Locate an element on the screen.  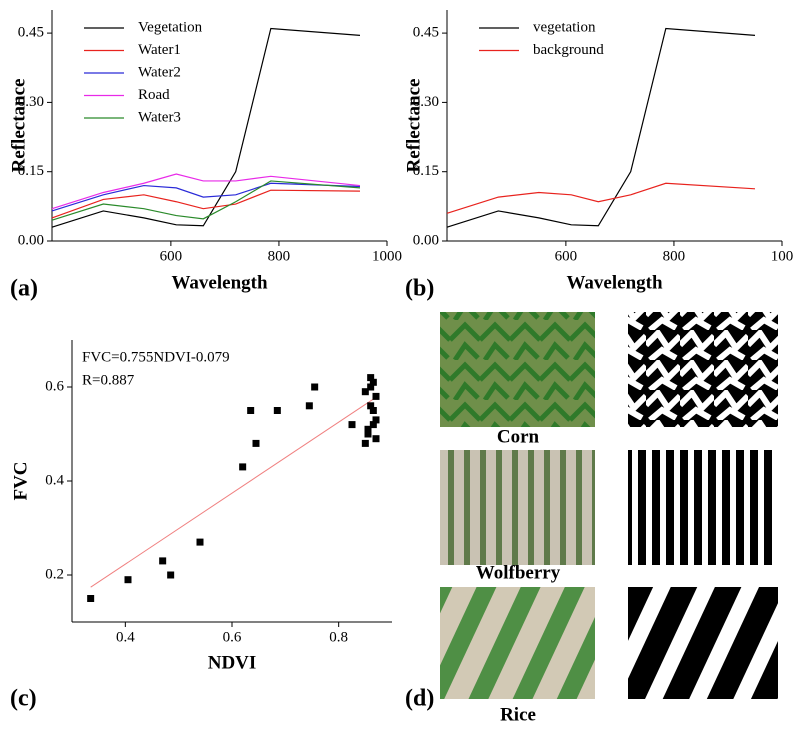
panel-label: (a) is located at coordinates (24, 289).